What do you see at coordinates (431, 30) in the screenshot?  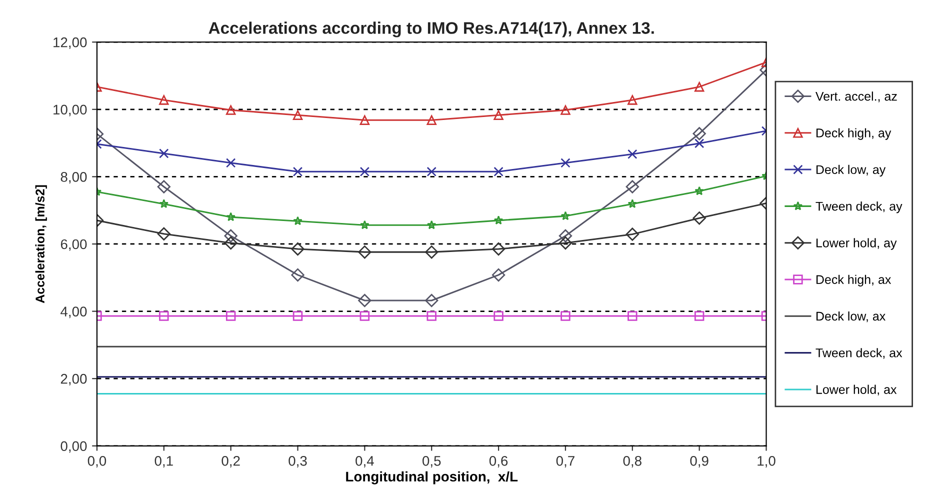 I see `chart-title: Accelerations according to IMO Res.A714(17), Annex 13.` at bounding box center [431, 30].